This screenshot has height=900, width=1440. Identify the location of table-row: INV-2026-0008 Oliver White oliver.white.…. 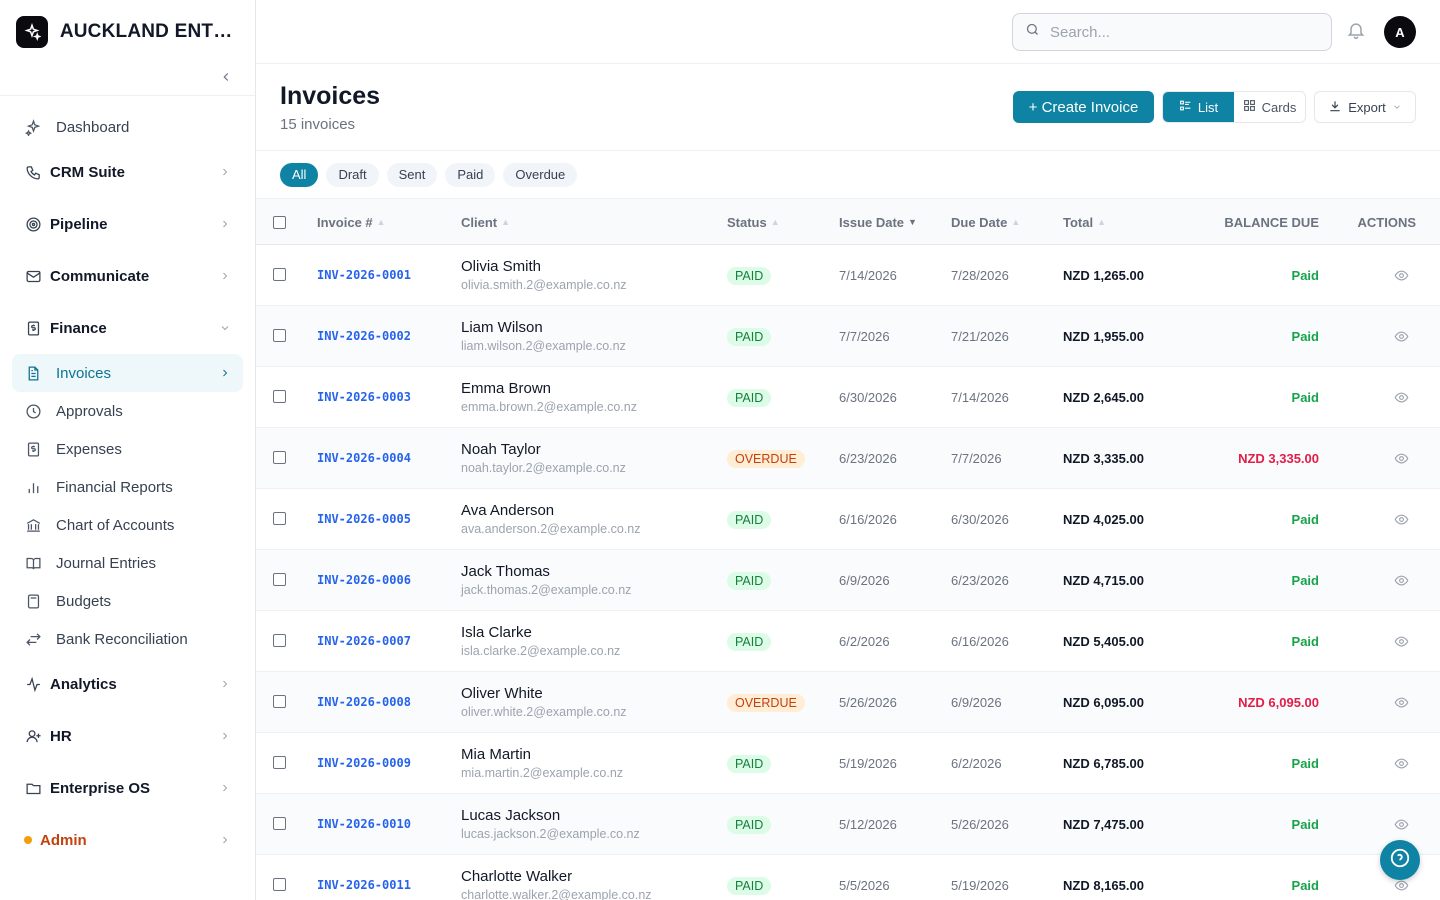
(848, 702).